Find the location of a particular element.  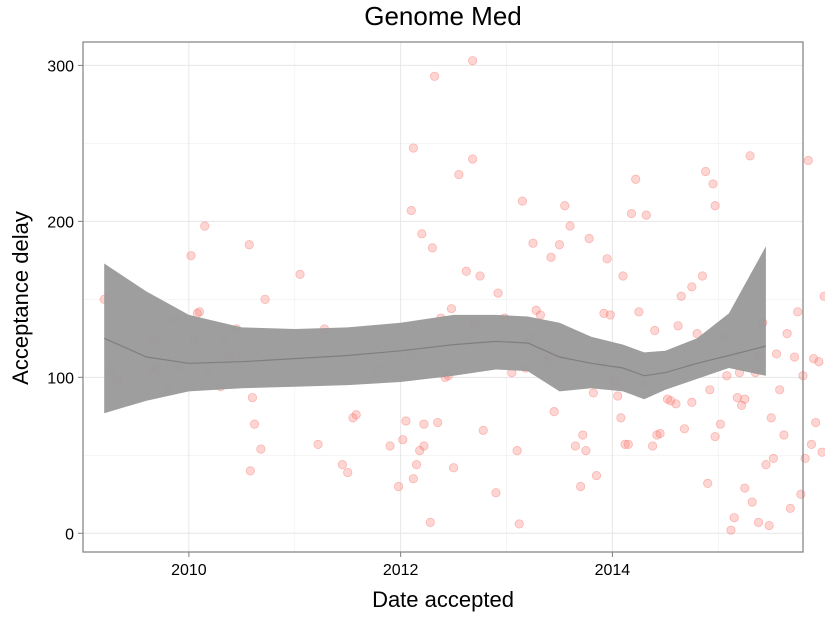

y-tick-label: 100 is located at coordinates (60, 378).